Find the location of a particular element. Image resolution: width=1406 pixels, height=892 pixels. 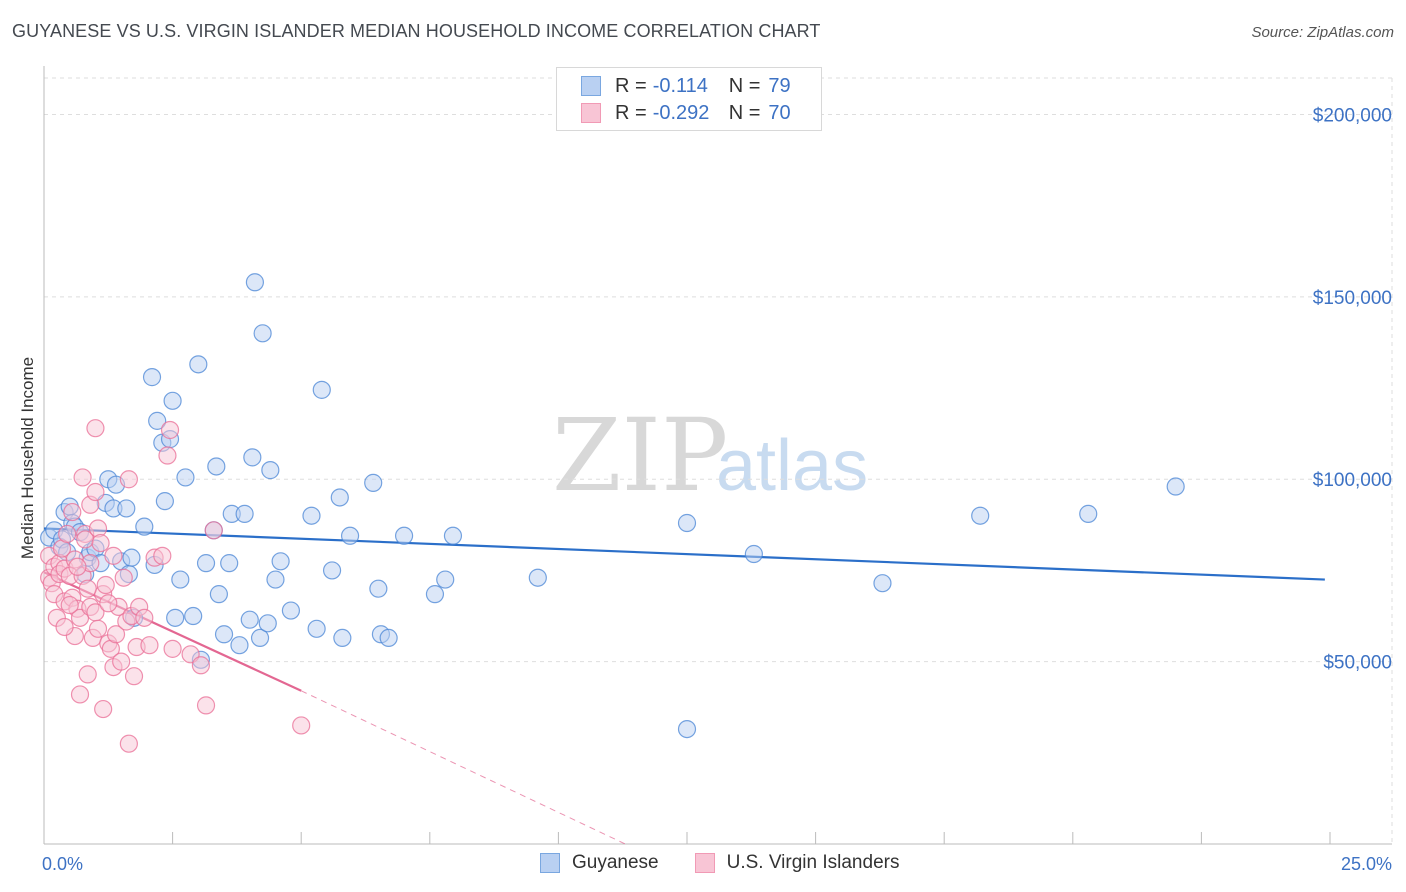

legend-r-label: R = is located at coordinates (631, 112).